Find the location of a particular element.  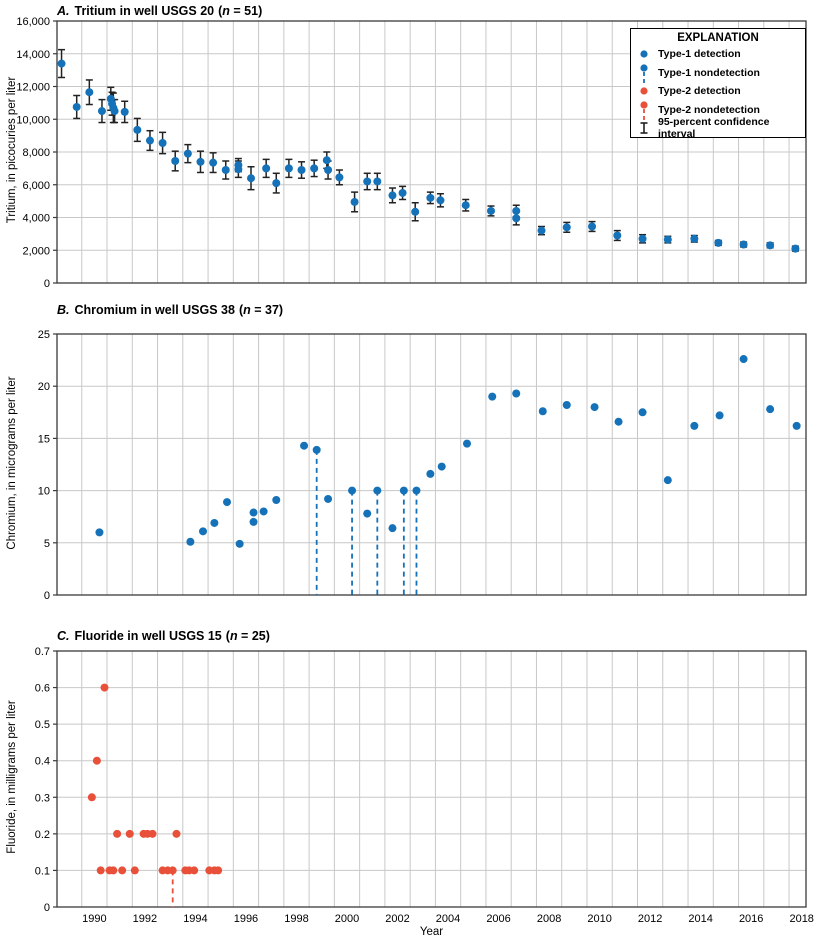

panel-b-count: (n = 37) is located at coordinates (261, 310).